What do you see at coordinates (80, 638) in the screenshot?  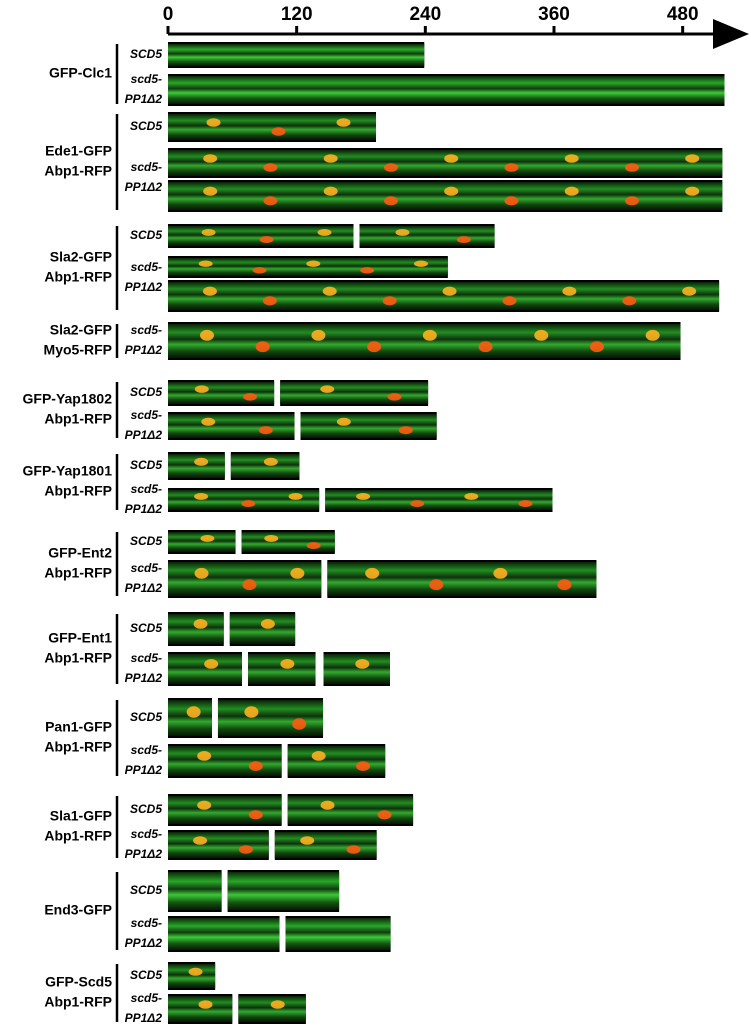 I see `group-label: GFP-Ent1` at bounding box center [80, 638].